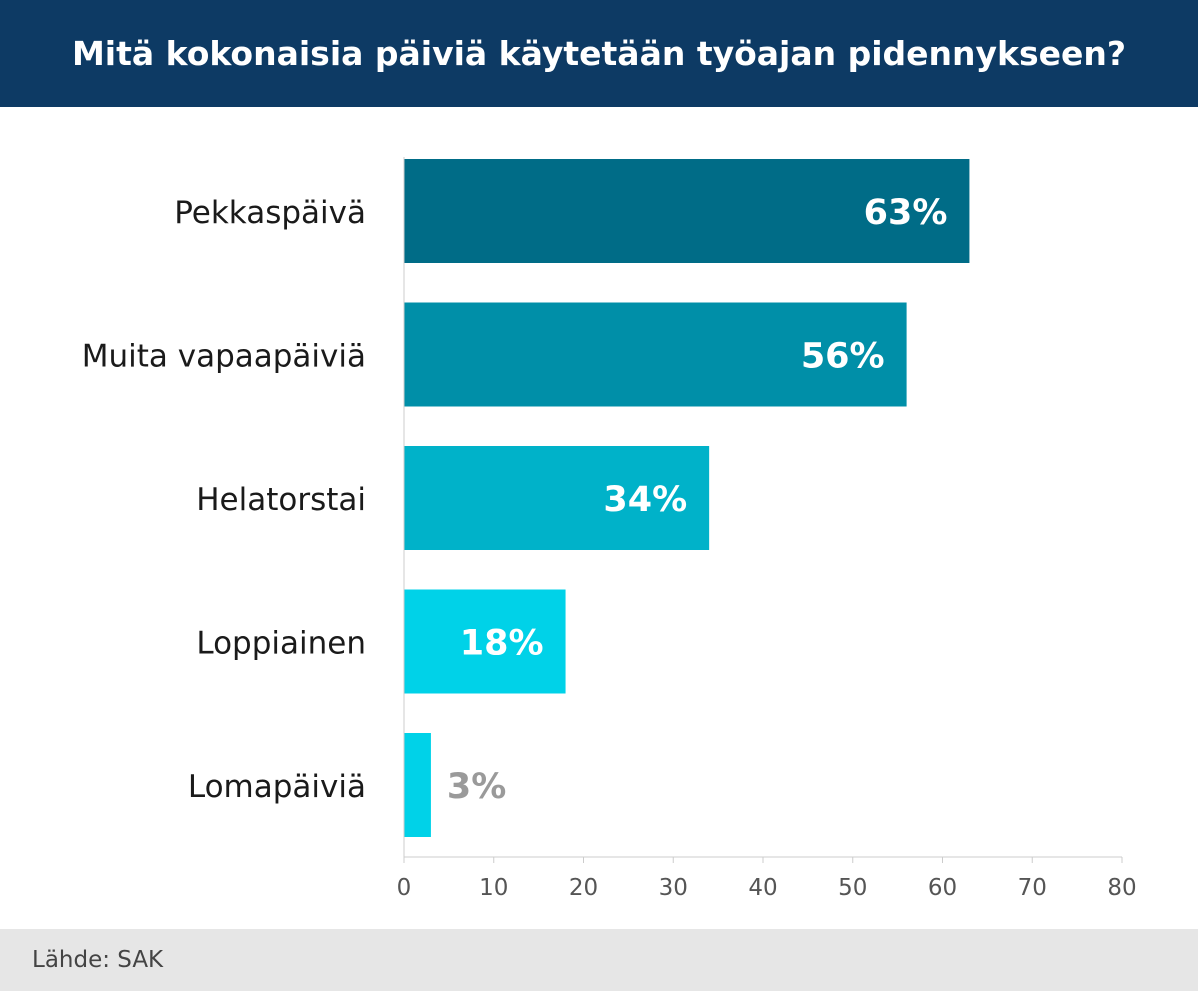 The image size is (1198, 991). Describe the element at coordinates (1121, 888) in the screenshot. I see `x-tick-label: 80` at that location.